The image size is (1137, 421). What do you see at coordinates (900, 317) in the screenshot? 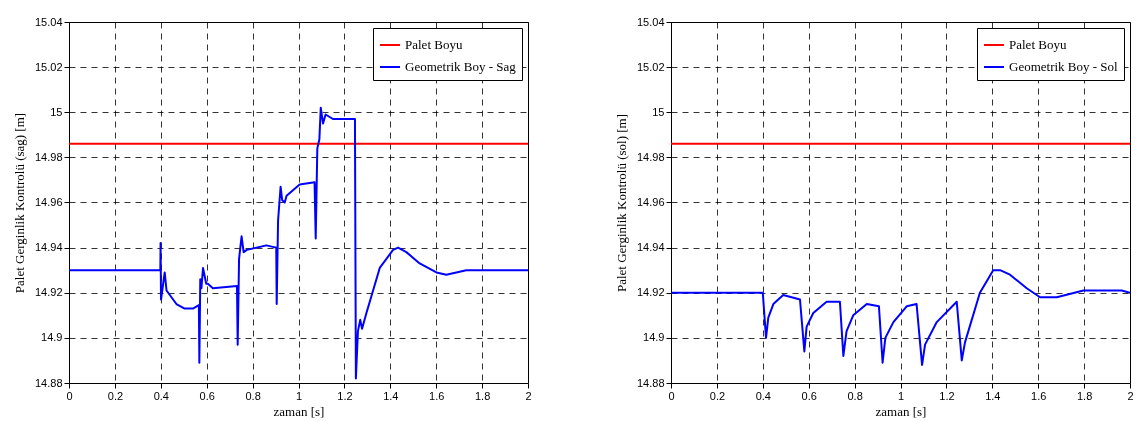
I see `line-series` at bounding box center [900, 317].